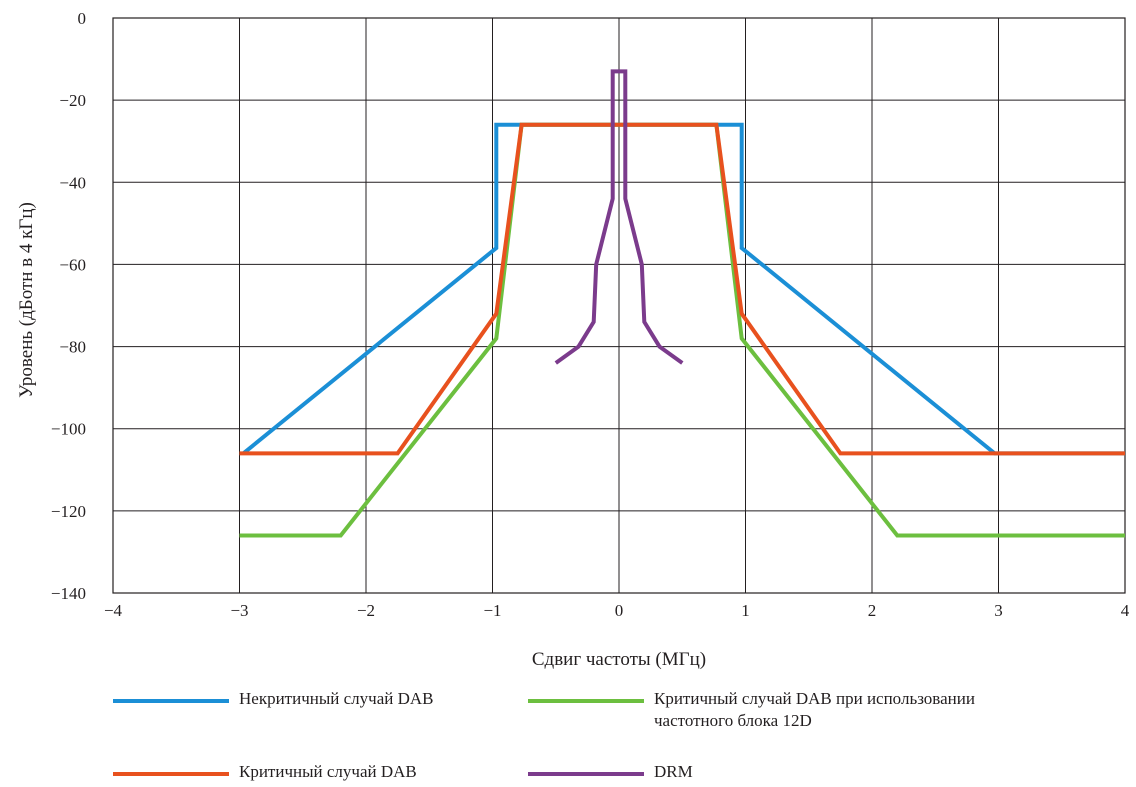 Image resolution: width=1136 pixels, height=787 pixels. Describe the element at coordinates (72, 182) in the screenshot. I see `y-tick-label: −40` at that location.